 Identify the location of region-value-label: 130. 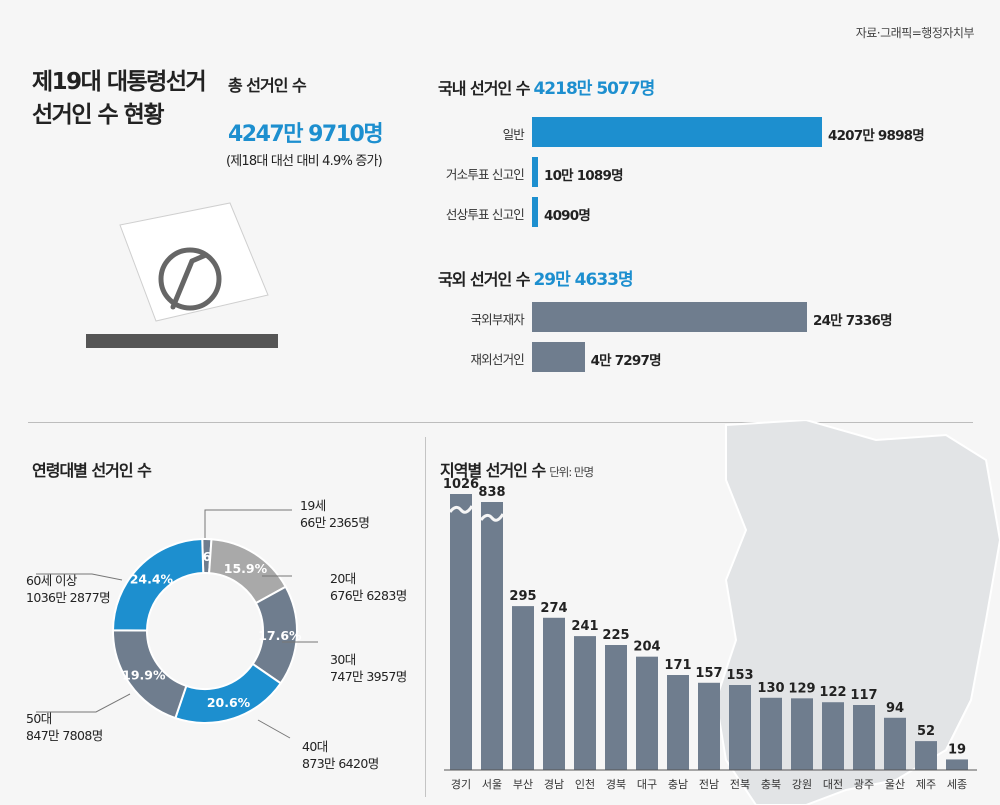
(770, 688).